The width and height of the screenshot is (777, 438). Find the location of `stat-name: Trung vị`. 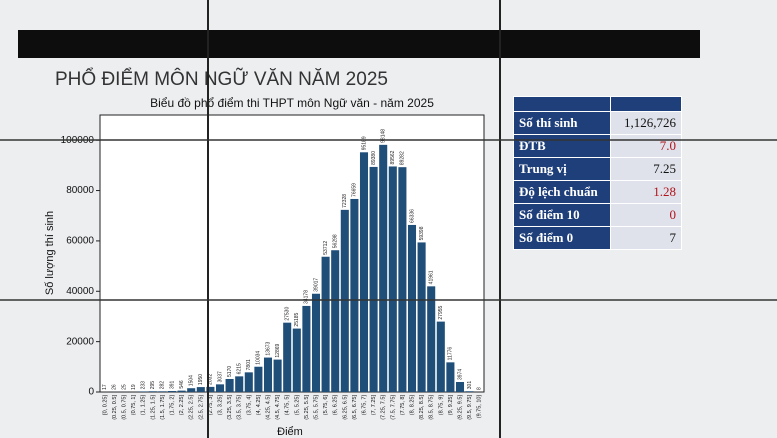

stat-name: Trung vị is located at coordinates (562, 169).